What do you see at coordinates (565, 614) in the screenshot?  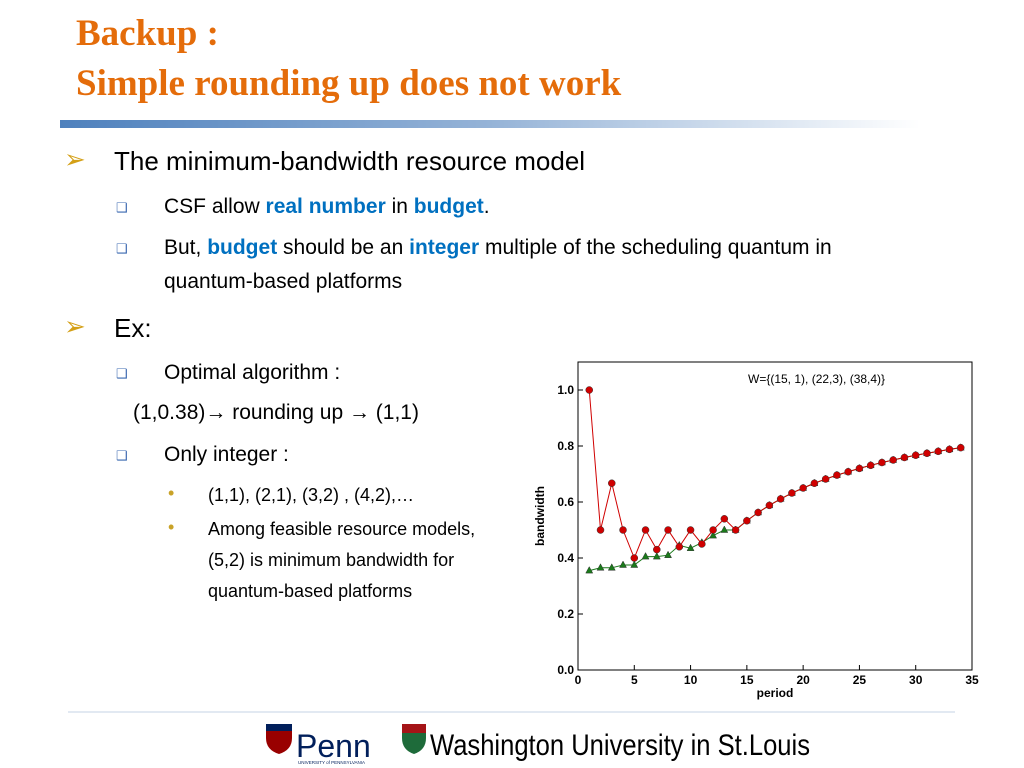 I see `y-tick-label: 0.2` at bounding box center [565, 614].